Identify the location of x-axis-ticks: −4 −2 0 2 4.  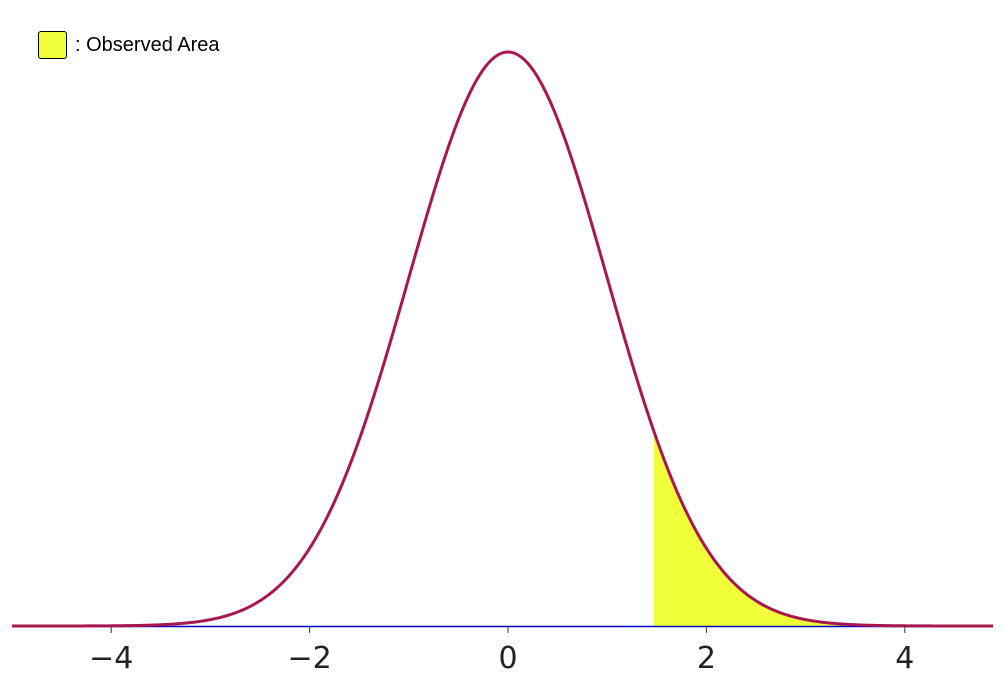
(501, 651).